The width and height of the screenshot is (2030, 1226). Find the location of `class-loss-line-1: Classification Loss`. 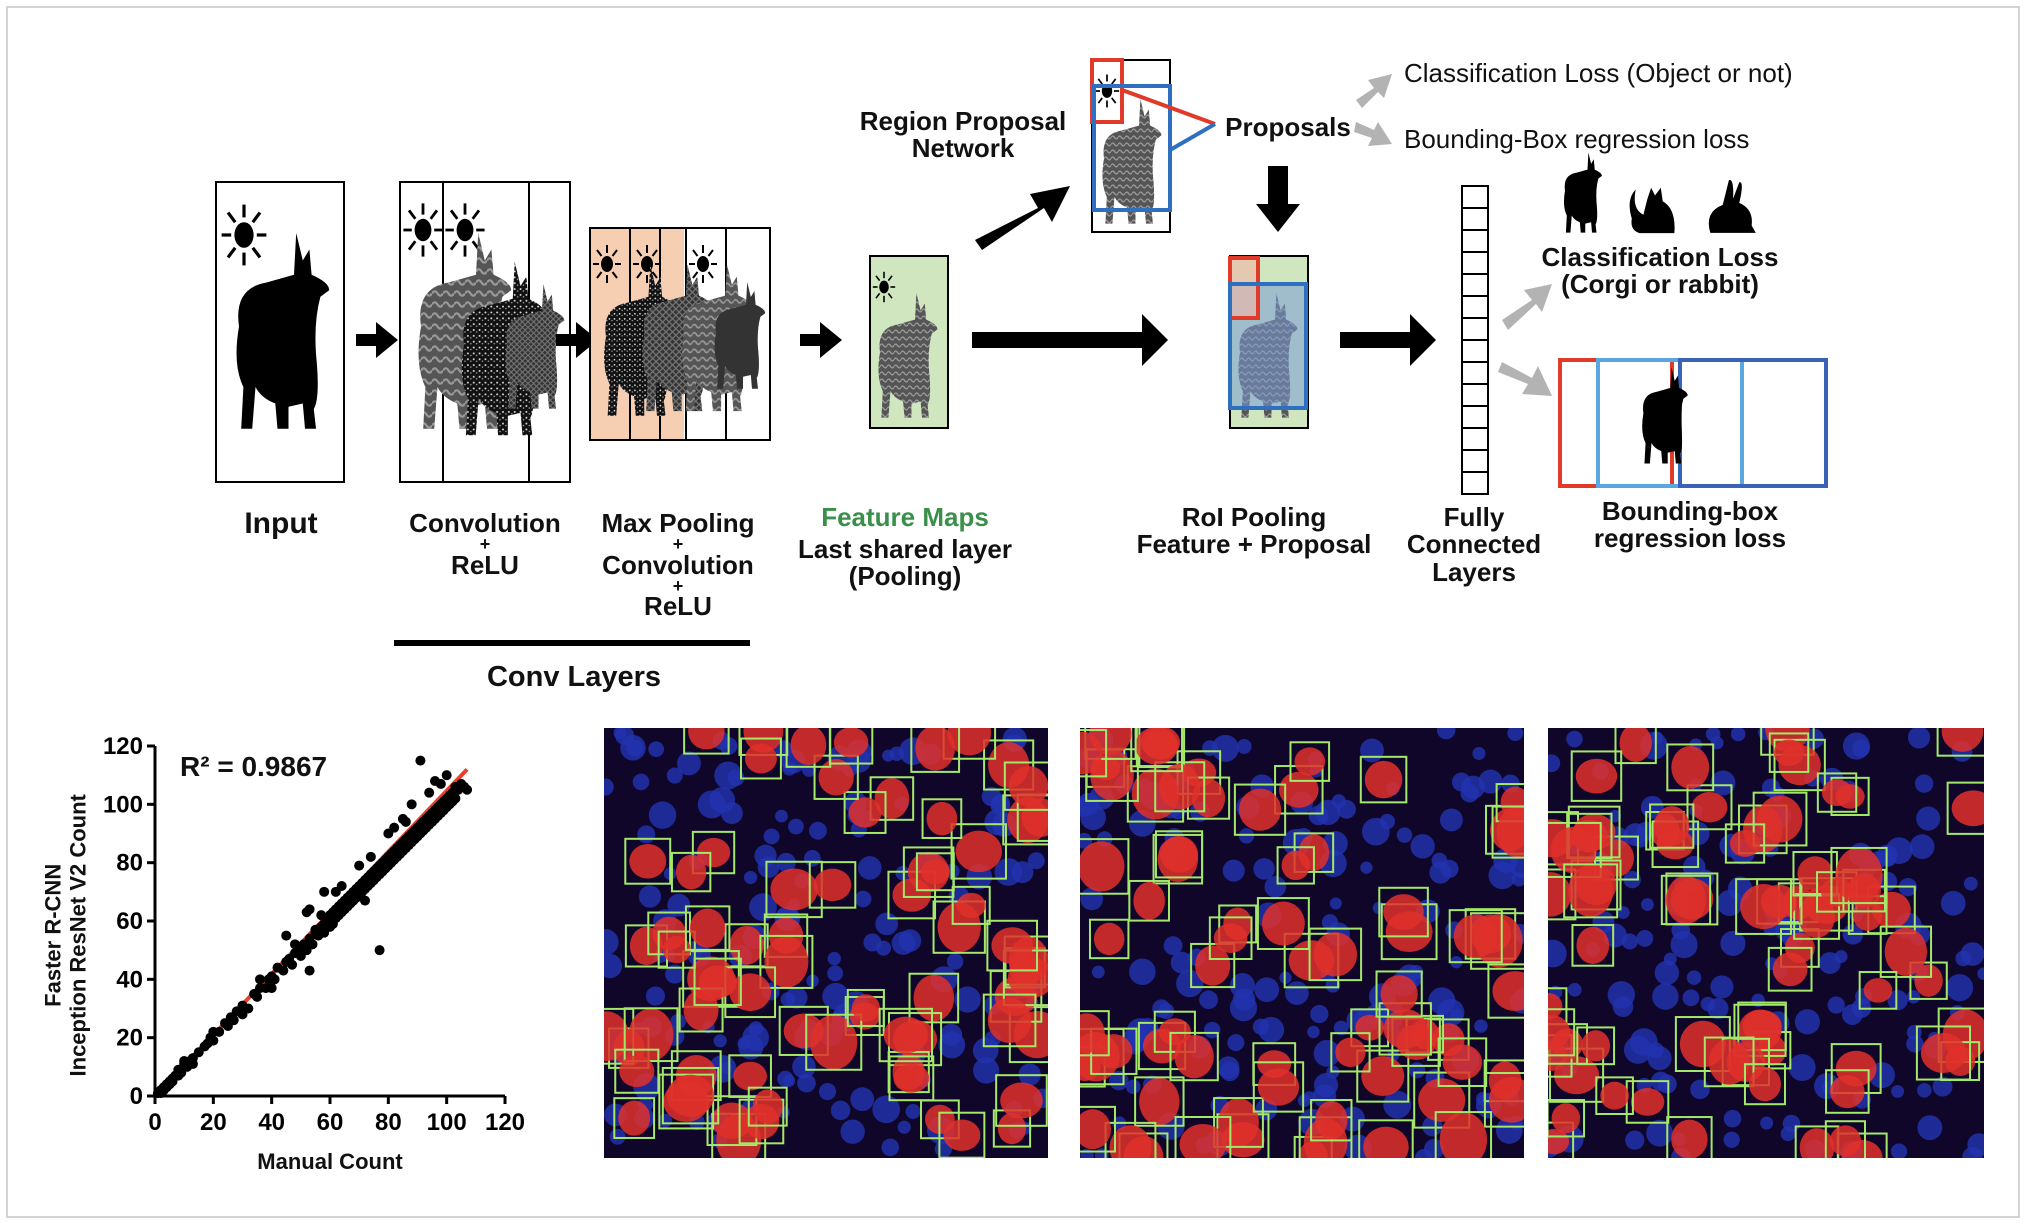

class-loss-line-1: Classification Loss is located at coordinates (1660, 257).